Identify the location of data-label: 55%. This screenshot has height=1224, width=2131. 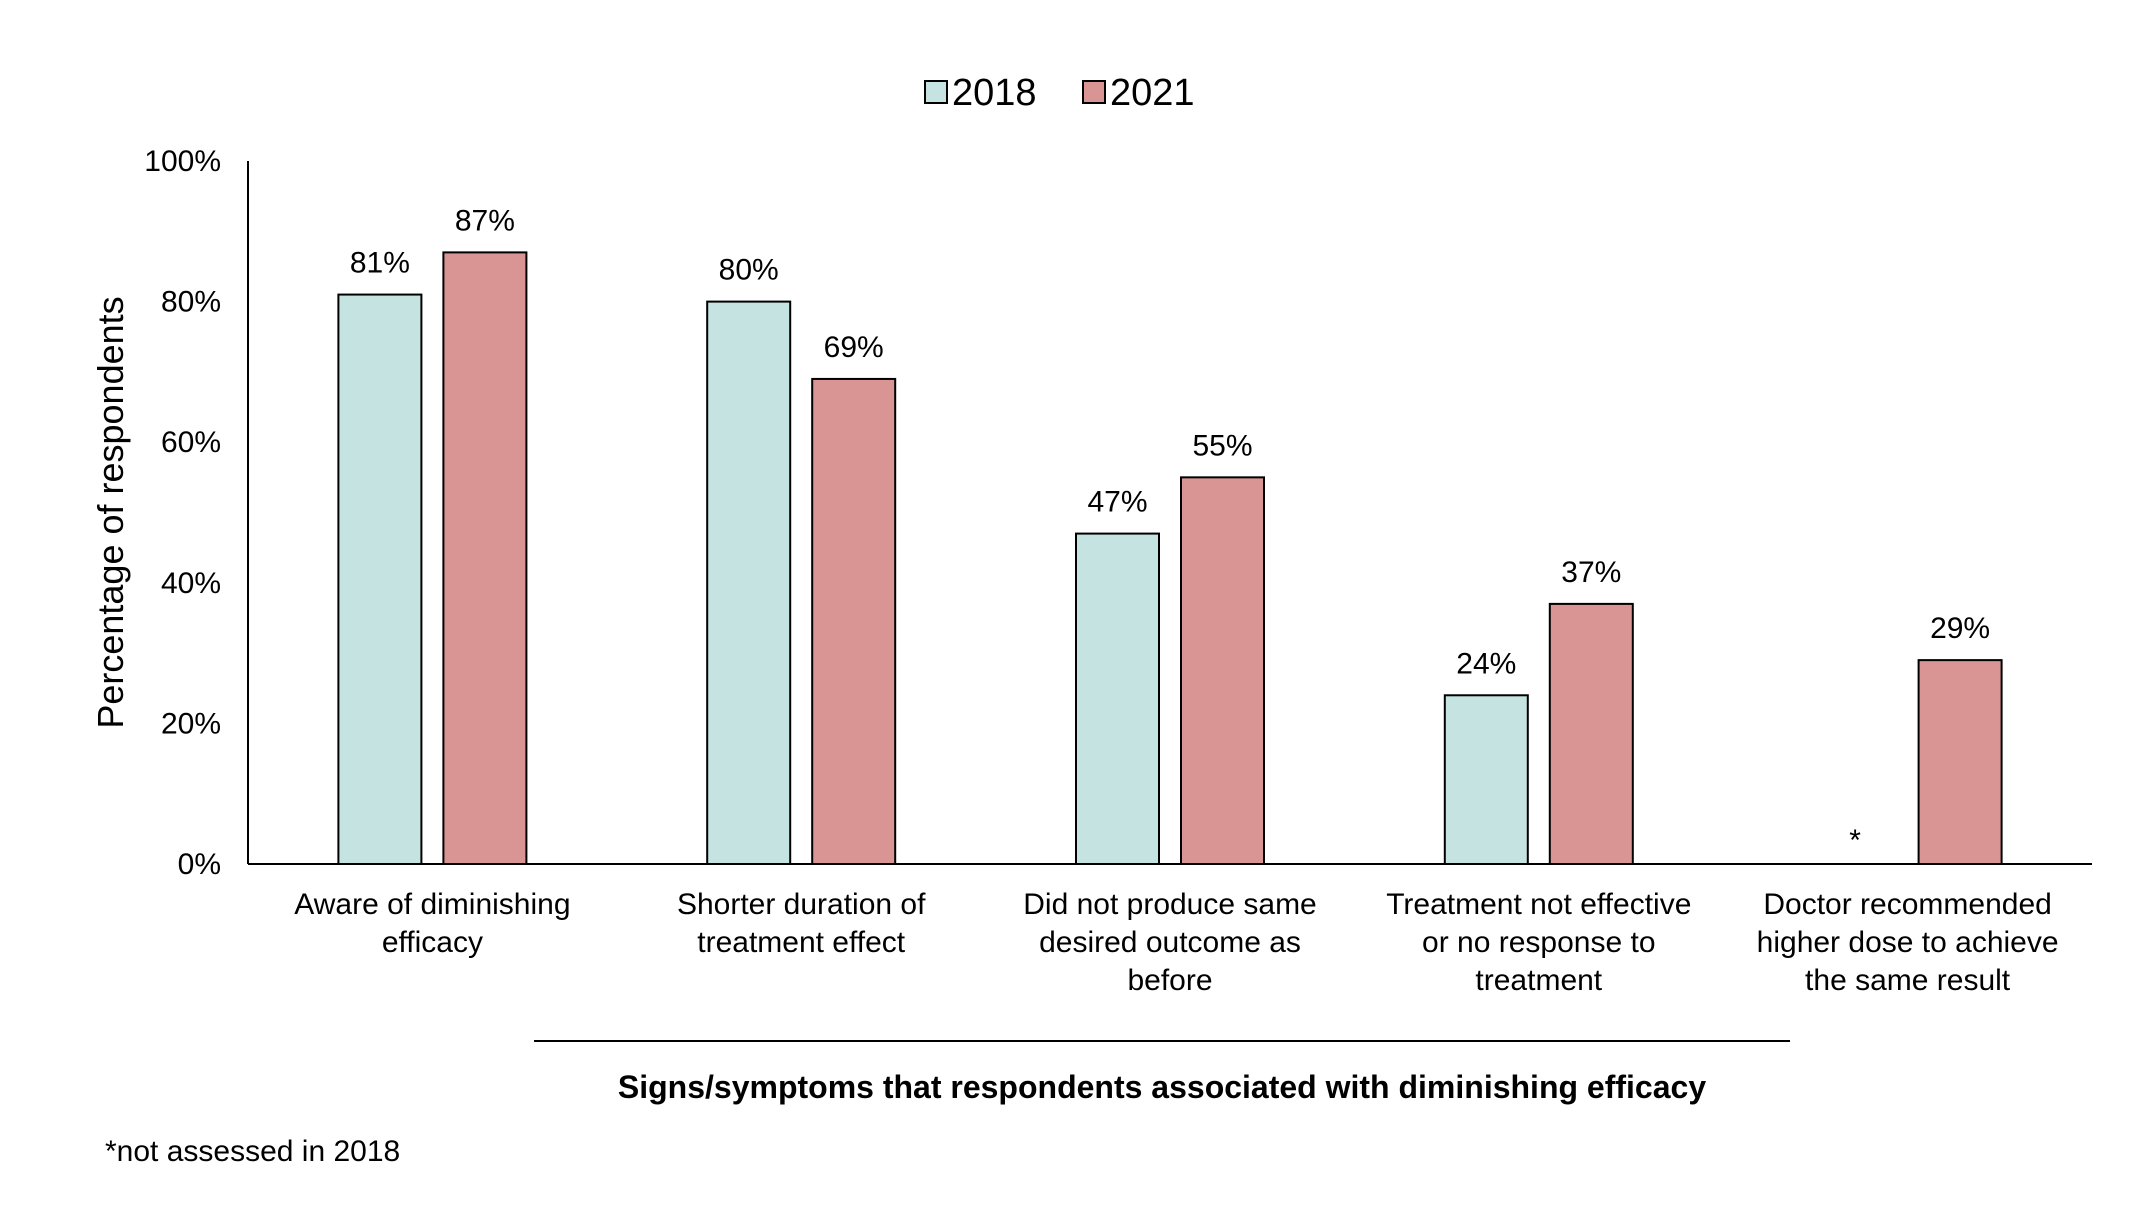
(1222, 445).